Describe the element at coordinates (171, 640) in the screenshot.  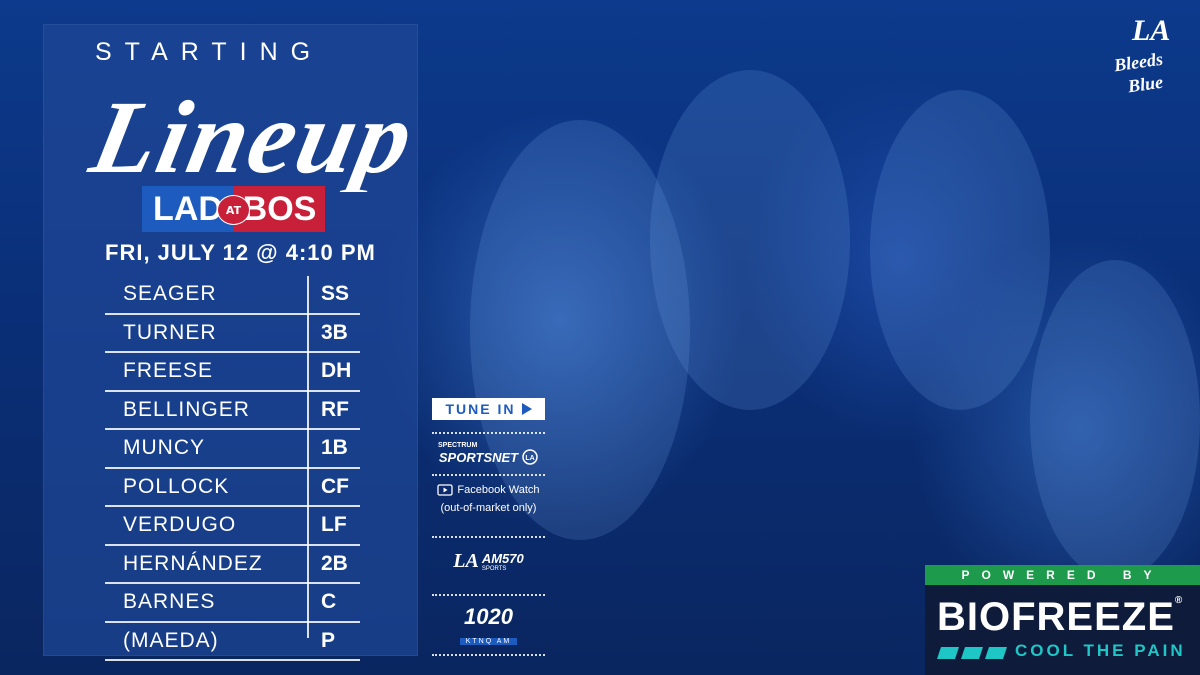
I see `player-name: (MAEDA)` at that location.